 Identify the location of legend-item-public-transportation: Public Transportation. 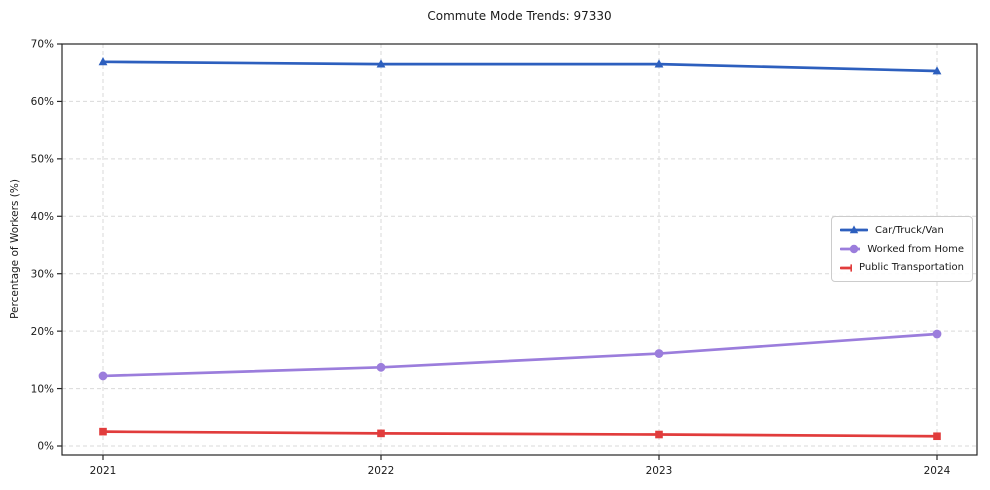
(902, 267).